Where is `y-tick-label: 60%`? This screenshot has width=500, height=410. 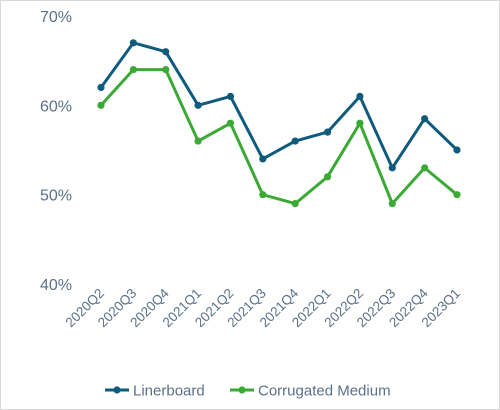 y-tick-label: 60% is located at coordinates (56, 106).